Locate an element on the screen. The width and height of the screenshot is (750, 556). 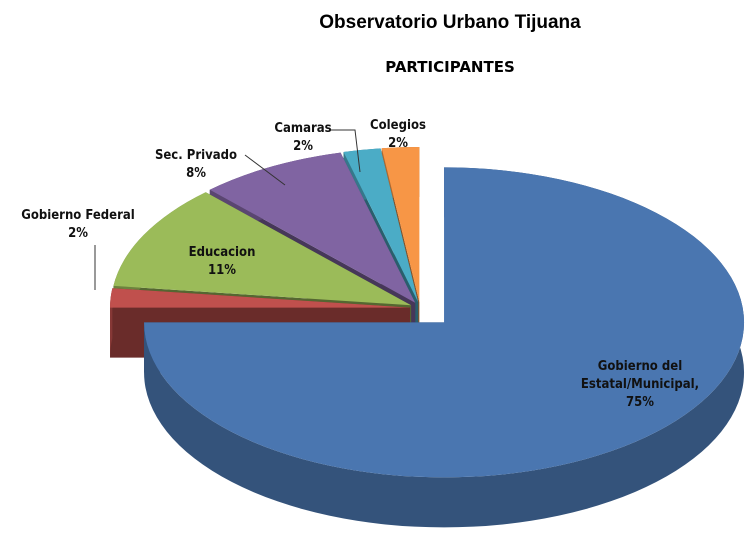
chart-subtitle: PARTICIPANTES is located at coordinates (450, 67).